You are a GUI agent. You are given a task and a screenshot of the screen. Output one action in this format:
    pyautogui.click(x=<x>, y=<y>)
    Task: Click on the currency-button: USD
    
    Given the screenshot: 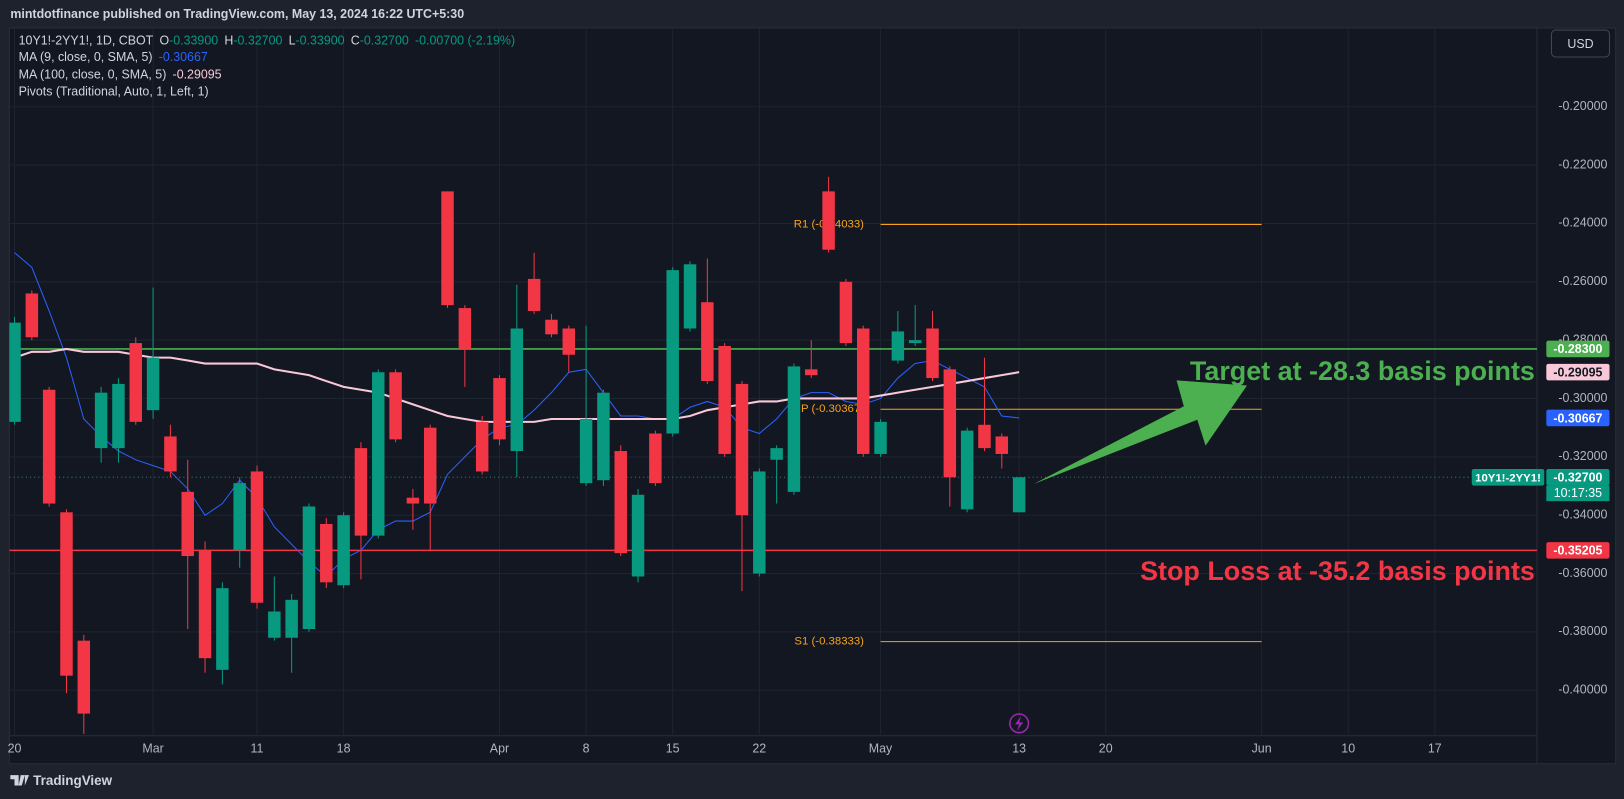 What is the action you would take?
    pyautogui.click(x=1580, y=43)
    